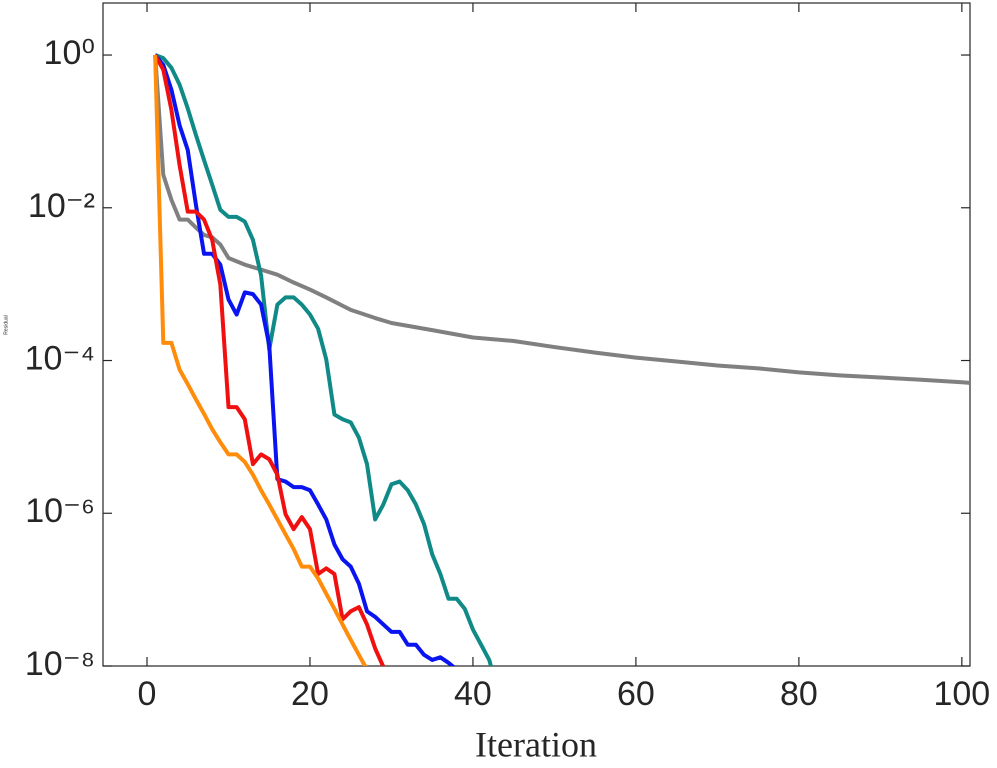 The image size is (997, 768). Describe the element at coordinates (60, 511) in the screenshot. I see `y-tick-label: 10⁻⁶` at that location.